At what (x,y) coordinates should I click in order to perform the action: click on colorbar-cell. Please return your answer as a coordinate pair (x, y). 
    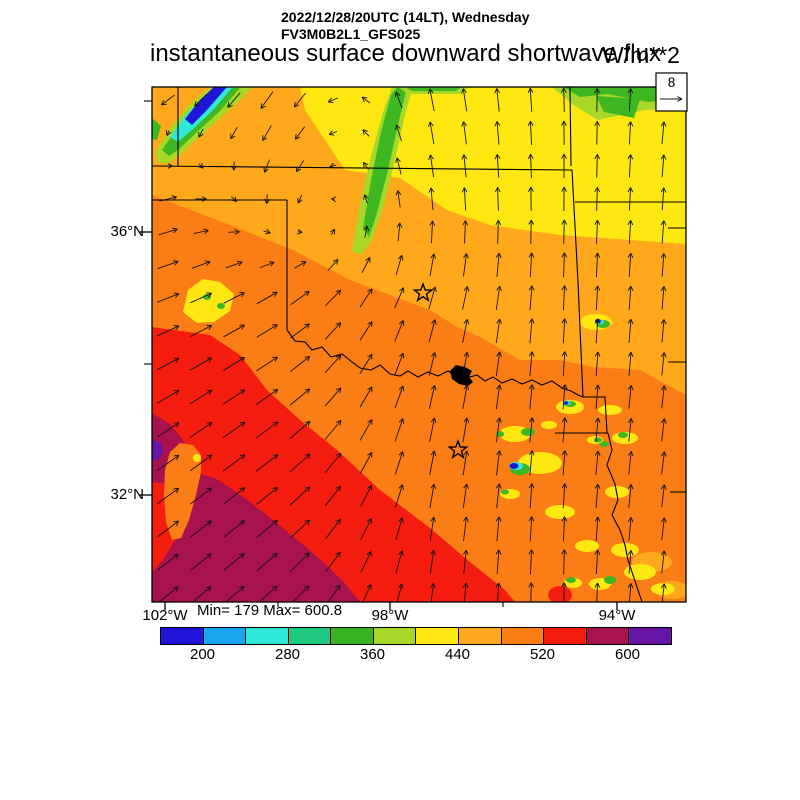
    Looking at the image, I should click on (309, 636).